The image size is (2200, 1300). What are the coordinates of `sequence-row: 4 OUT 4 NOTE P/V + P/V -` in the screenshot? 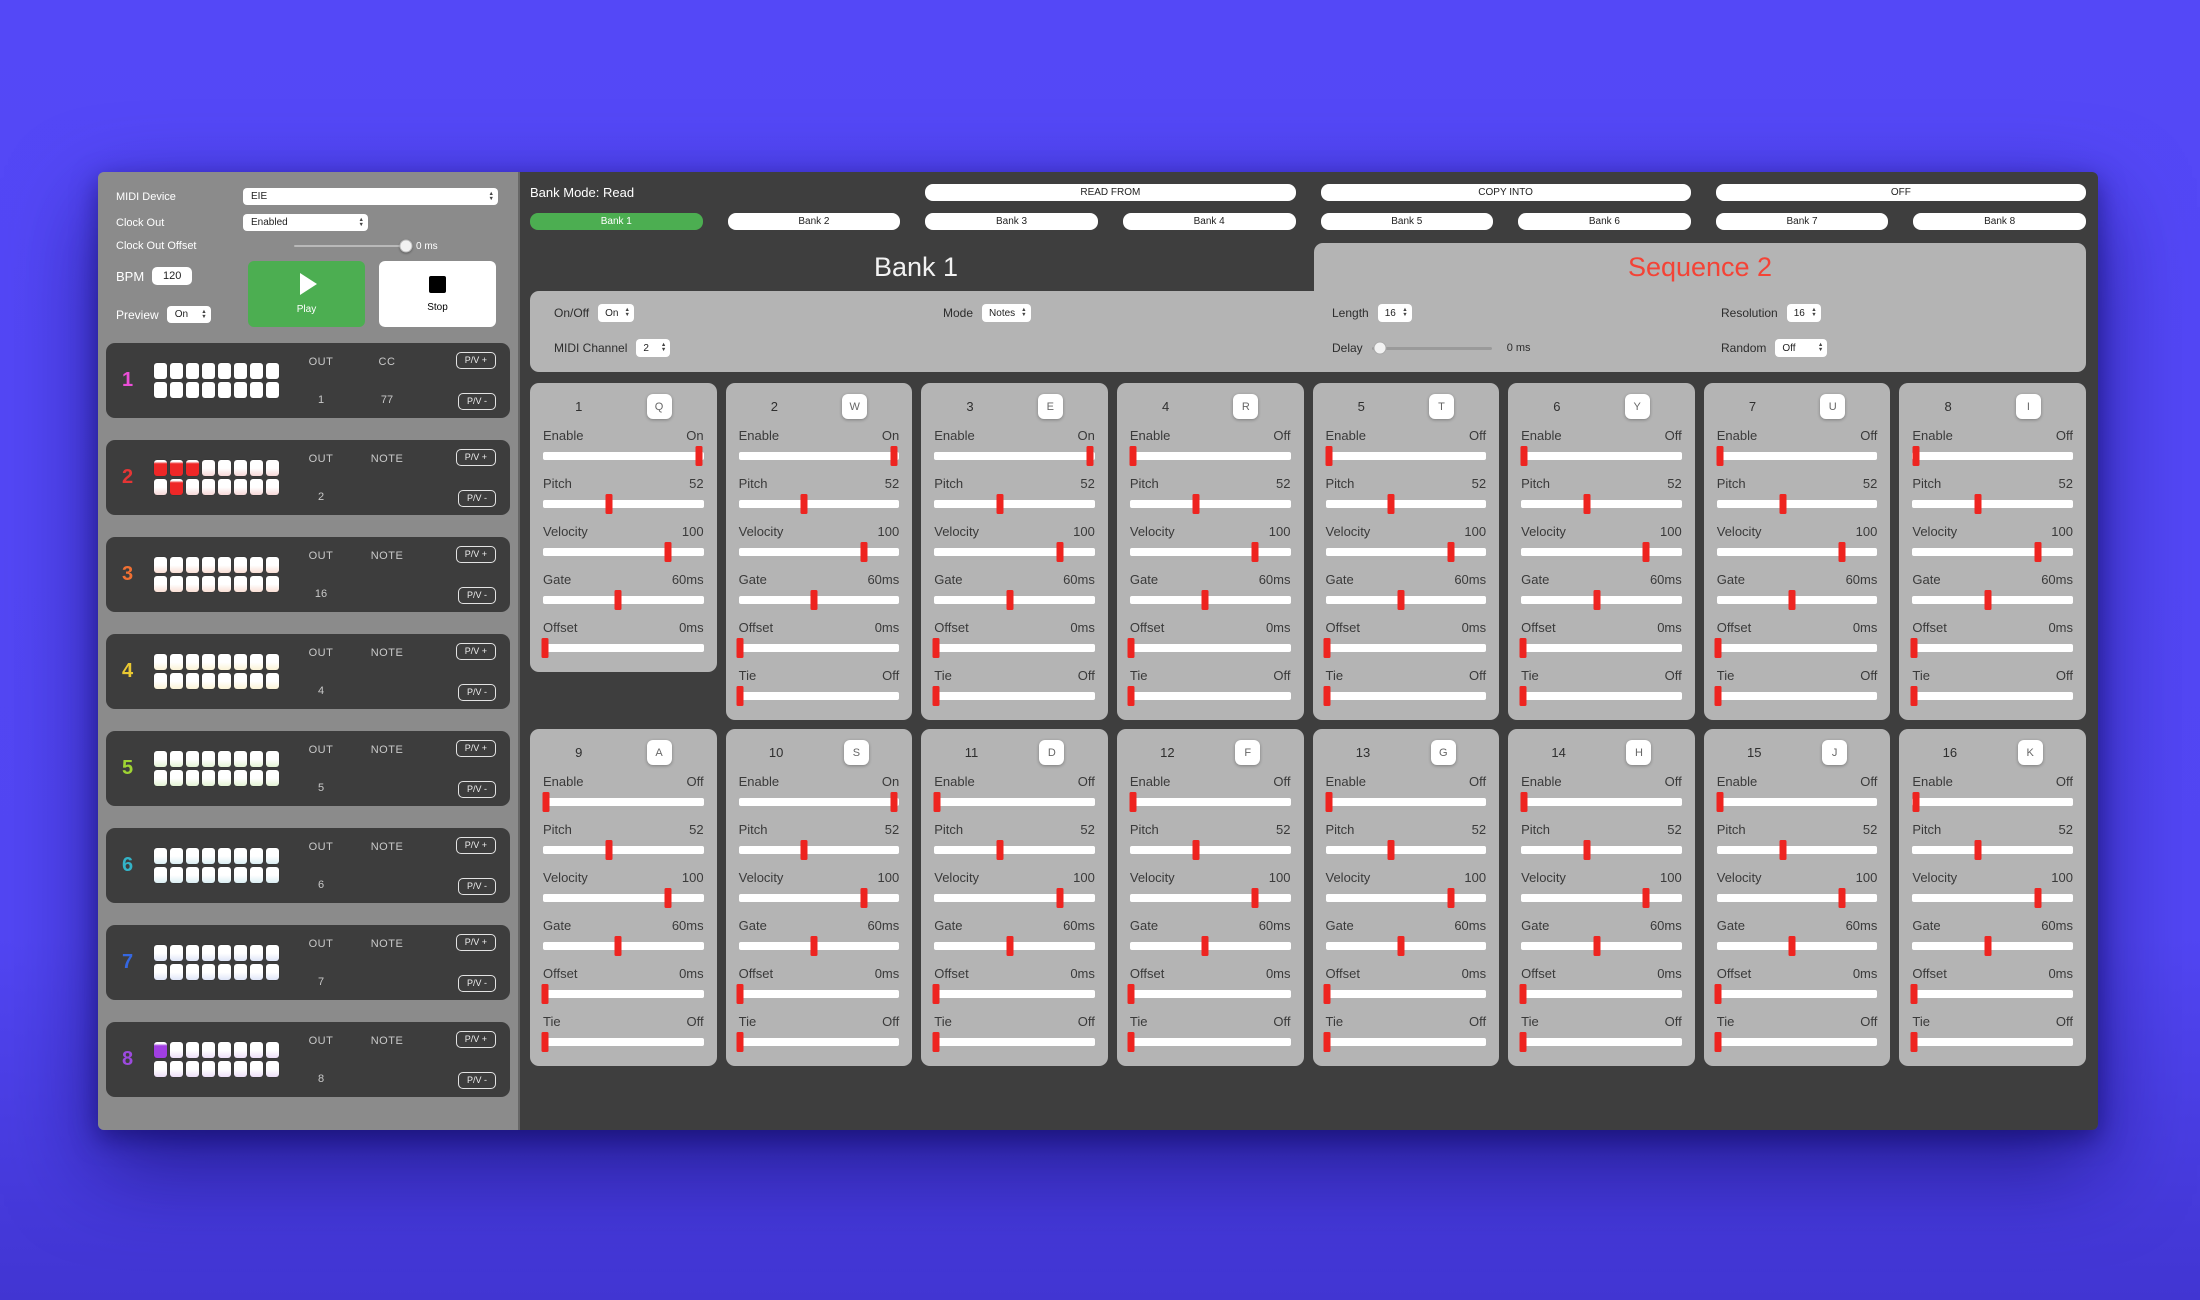 It's located at (308, 671).